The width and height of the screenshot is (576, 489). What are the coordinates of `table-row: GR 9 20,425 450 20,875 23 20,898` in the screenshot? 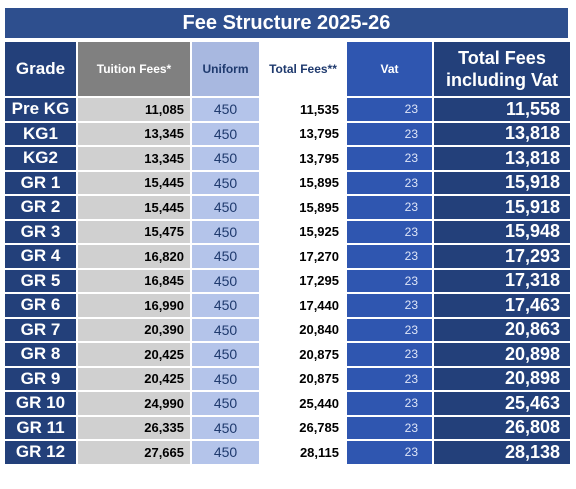 It's located at (287, 378).